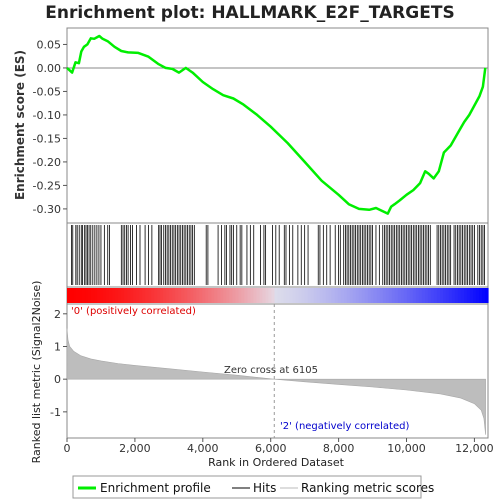  What do you see at coordinates (406, 448) in the screenshot?
I see `x-tick-label: 10,000` at bounding box center [406, 448].